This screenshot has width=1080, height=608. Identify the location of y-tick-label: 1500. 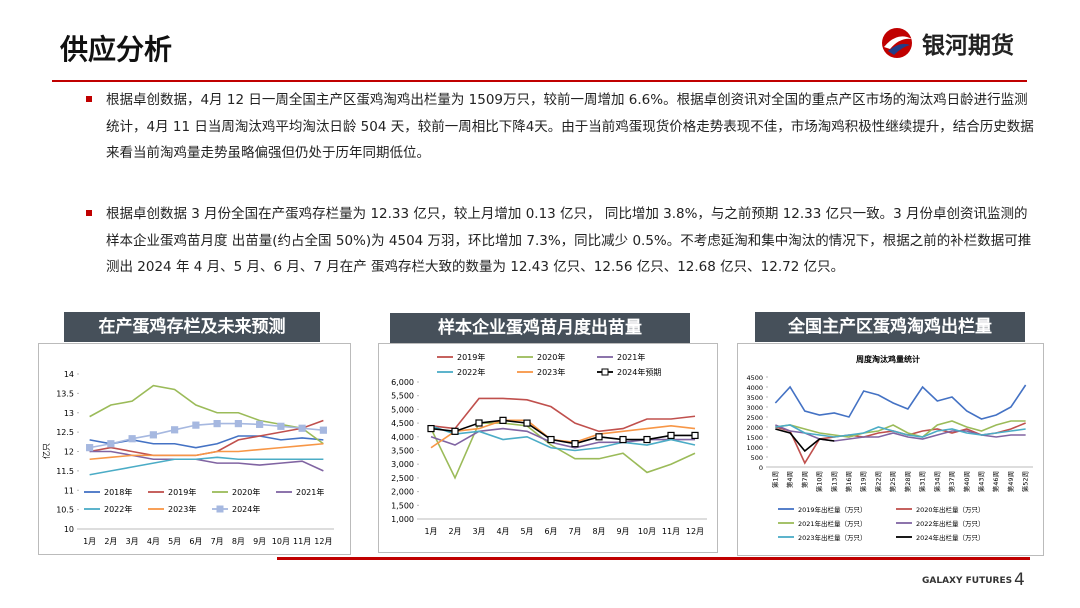
(754, 438).